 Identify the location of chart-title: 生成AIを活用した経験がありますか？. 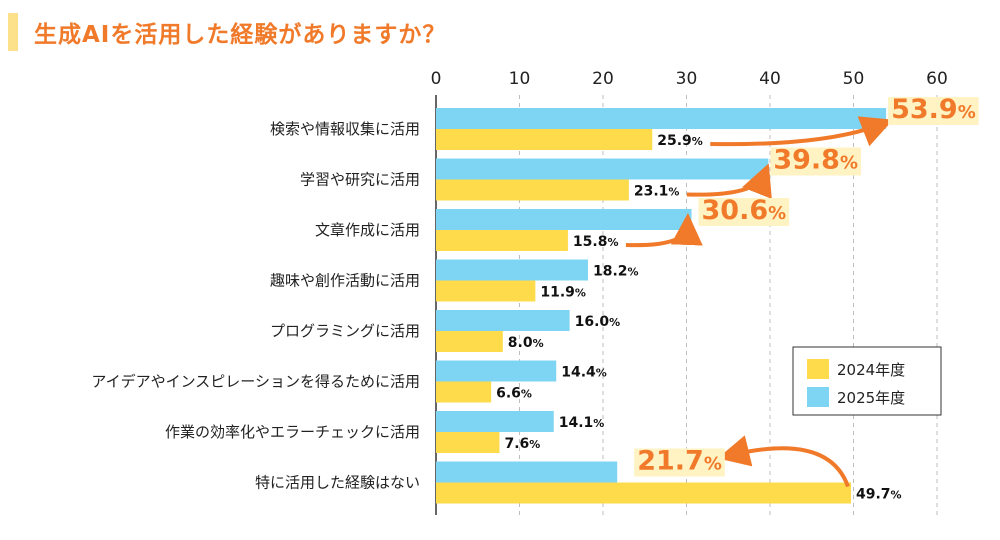
(240, 35).